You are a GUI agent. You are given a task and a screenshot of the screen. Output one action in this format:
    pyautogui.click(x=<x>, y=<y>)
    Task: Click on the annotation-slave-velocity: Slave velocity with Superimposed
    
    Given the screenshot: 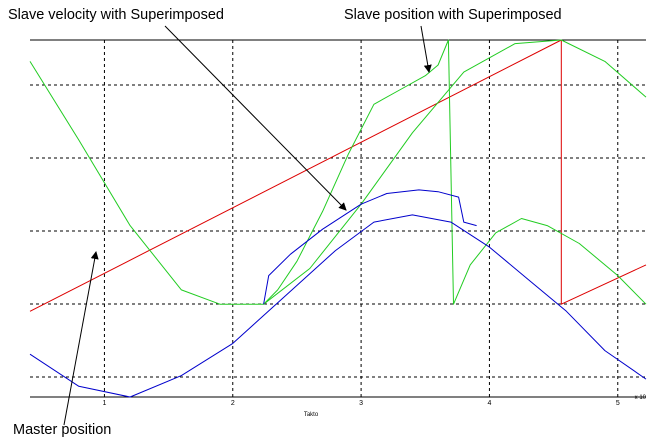 What is the action you would take?
    pyautogui.click(x=116, y=15)
    